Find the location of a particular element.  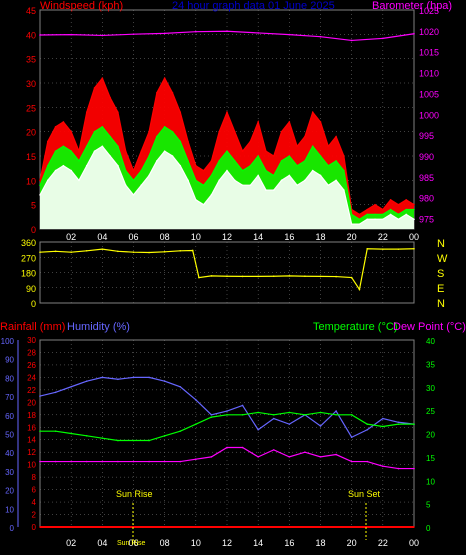

top-x-tick-label: 18 is located at coordinates (320, 237).